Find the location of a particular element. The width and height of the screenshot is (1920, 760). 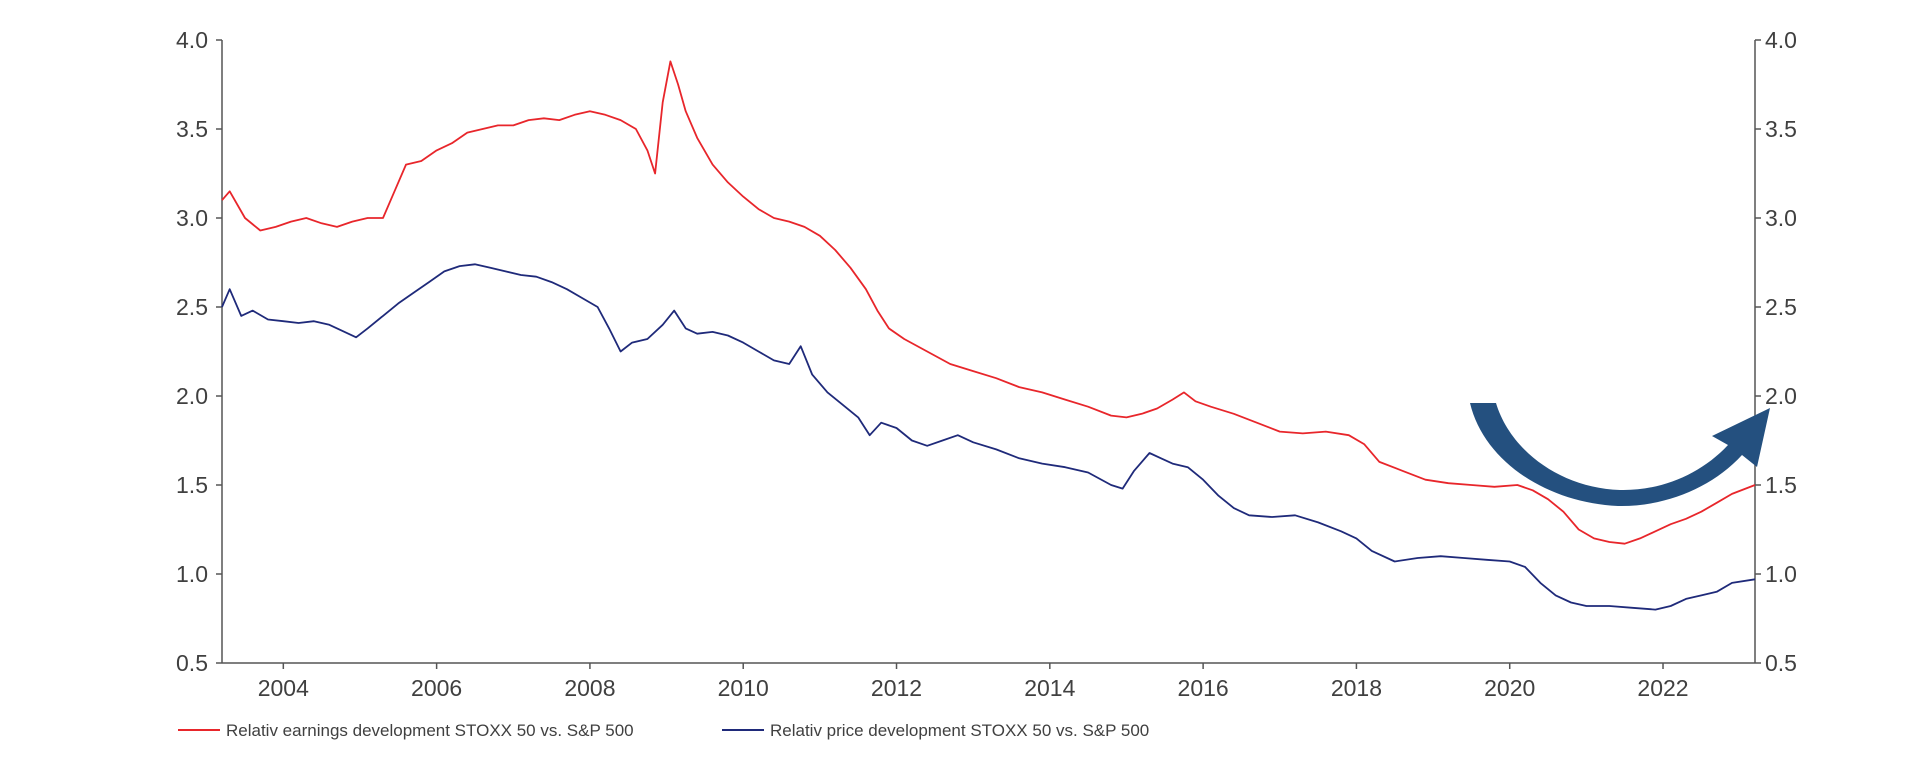

y-tick-label-right: 2.5 is located at coordinates (1781, 307).